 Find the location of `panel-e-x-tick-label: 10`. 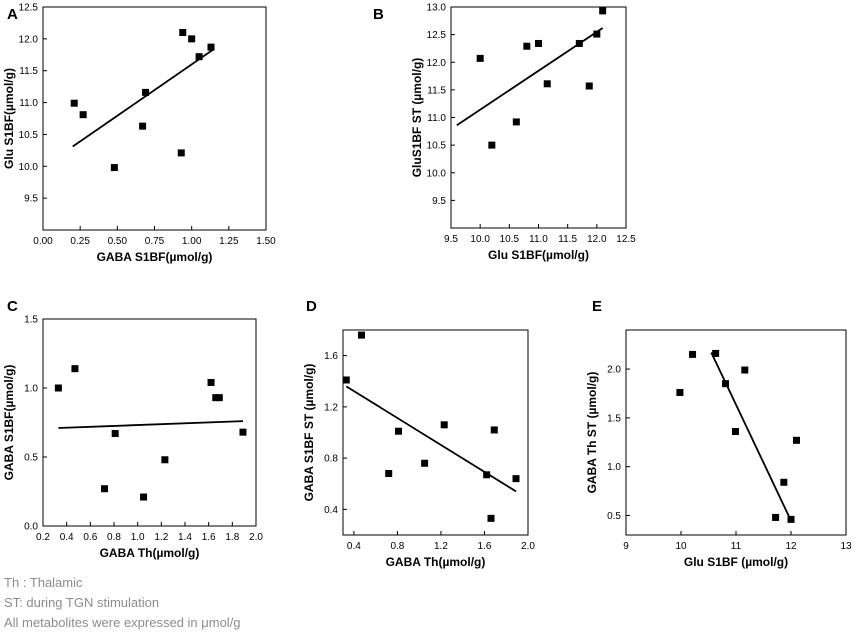

panel-e-x-tick-label: 10 is located at coordinates (681, 546).